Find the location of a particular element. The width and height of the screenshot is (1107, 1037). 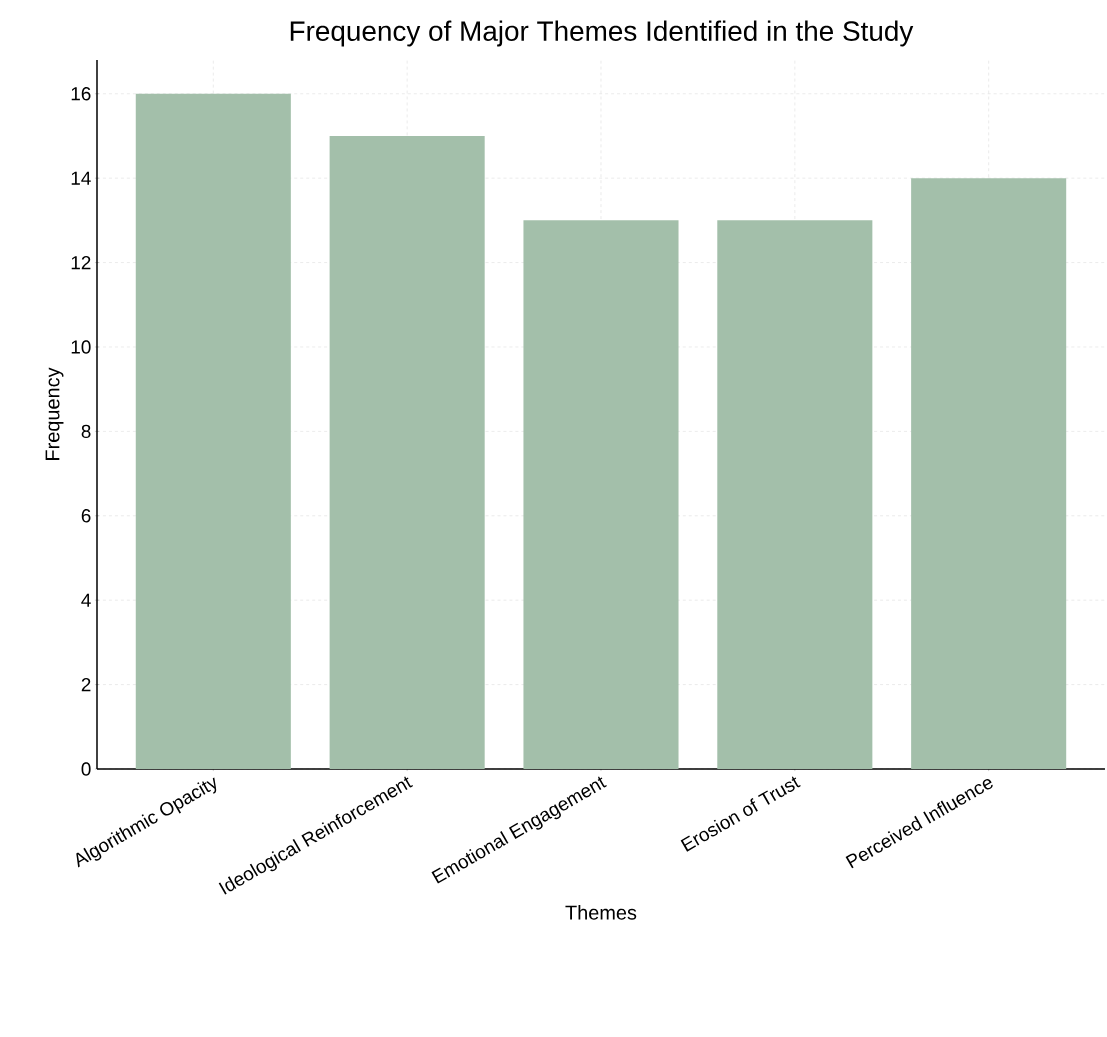

y-tick-label: 4 is located at coordinates (86, 600).